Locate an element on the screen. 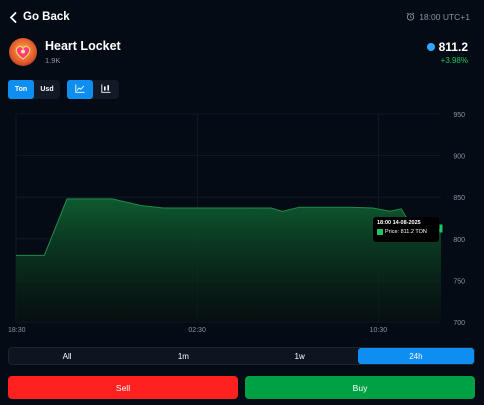 This screenshot has width=484, height=405. tab-1w: 1w is located at coordinates (299, 356).